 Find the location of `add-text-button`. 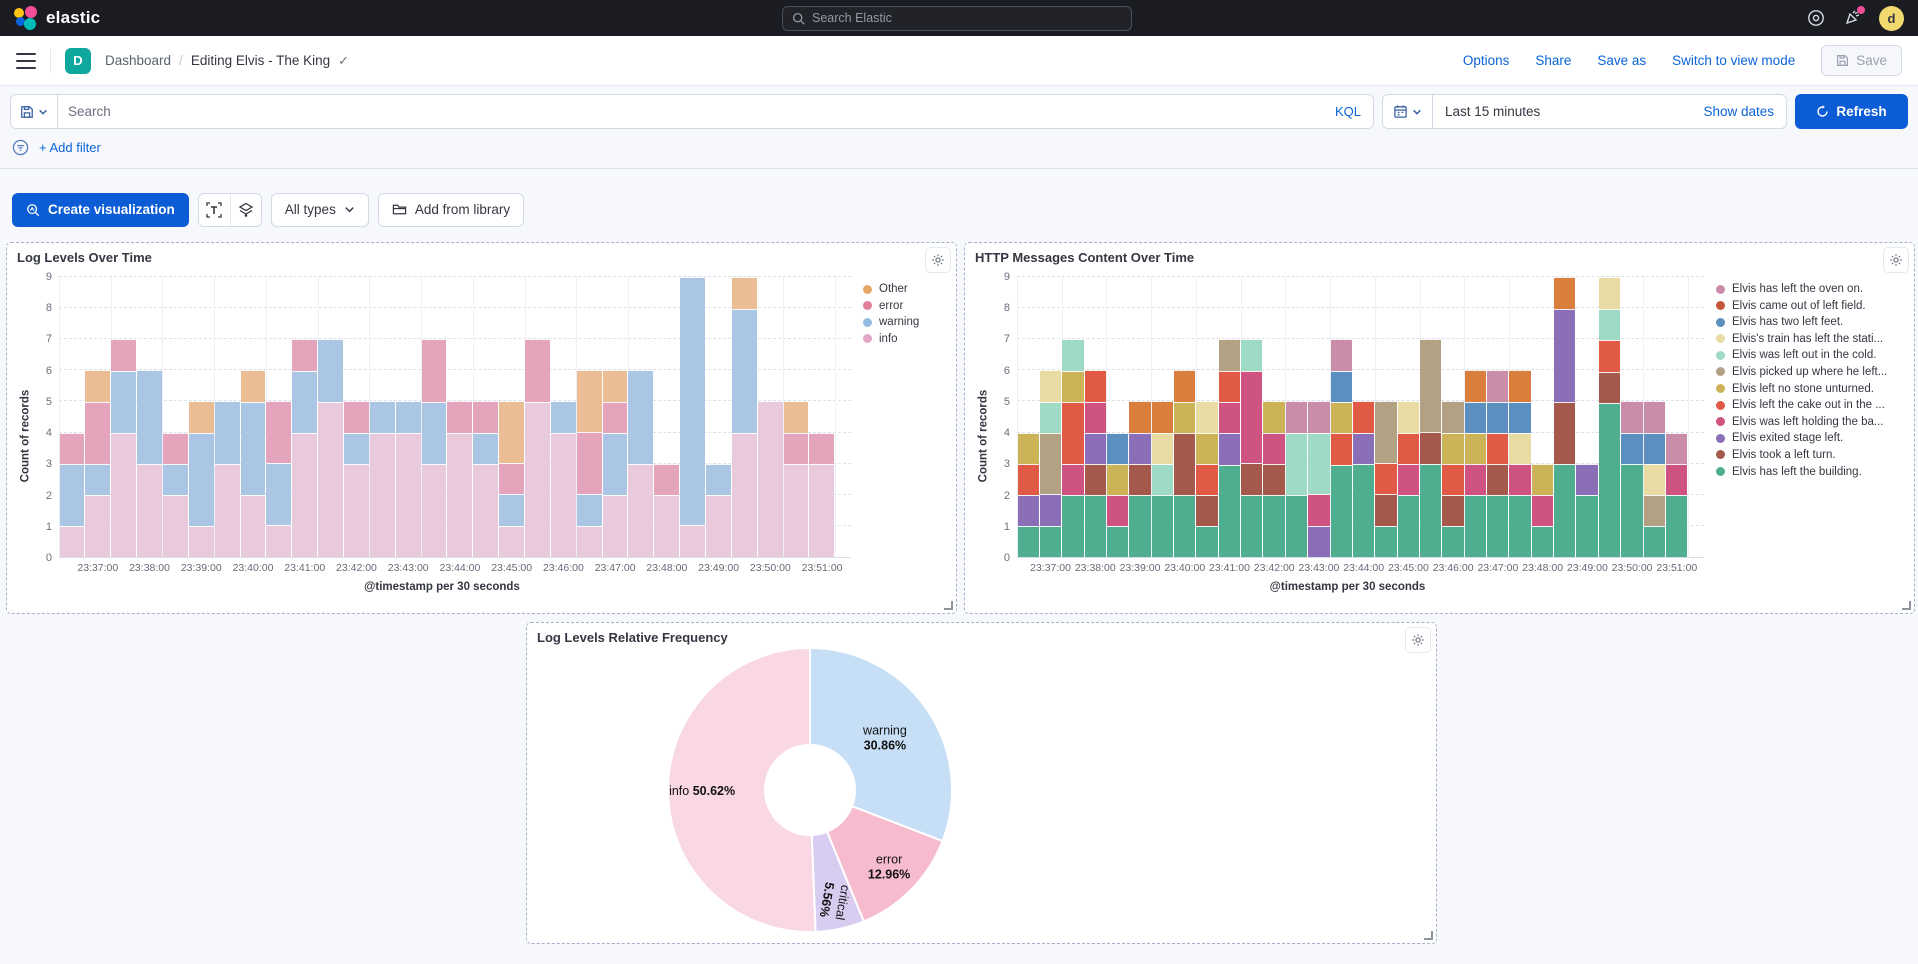

add-text-button is located at coordinates (214, 210).